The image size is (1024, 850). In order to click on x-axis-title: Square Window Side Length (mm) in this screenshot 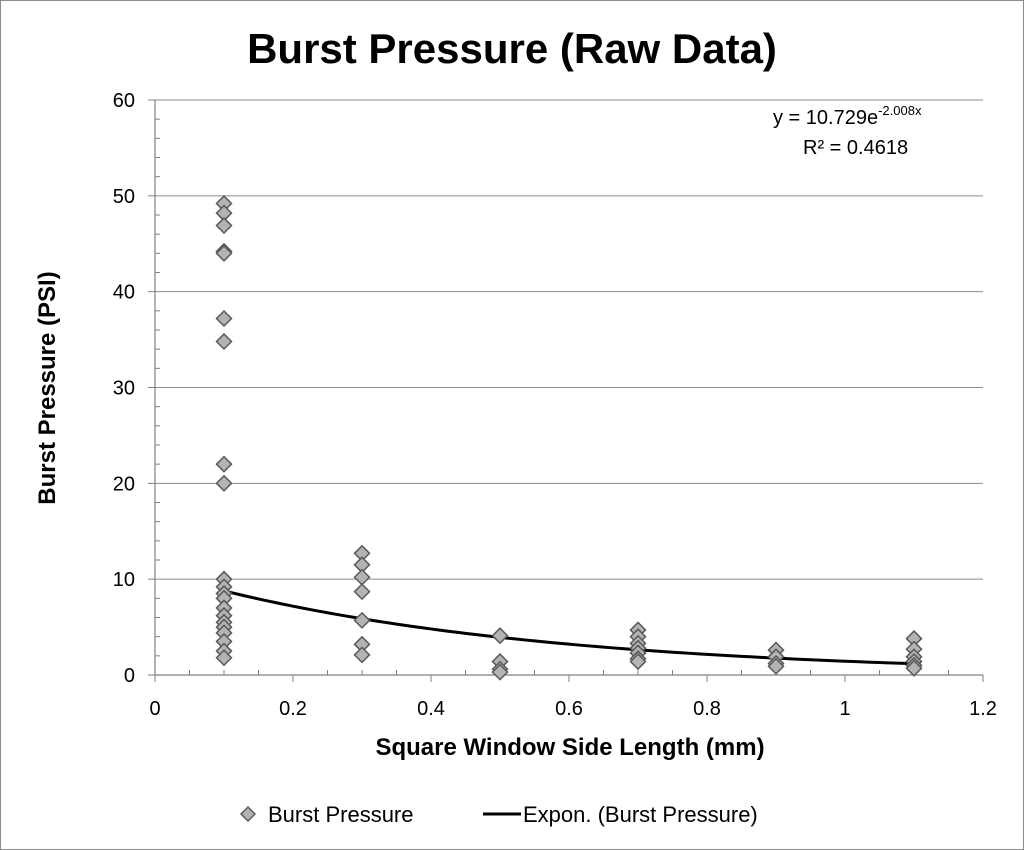, I will do `click(569, 747)`.